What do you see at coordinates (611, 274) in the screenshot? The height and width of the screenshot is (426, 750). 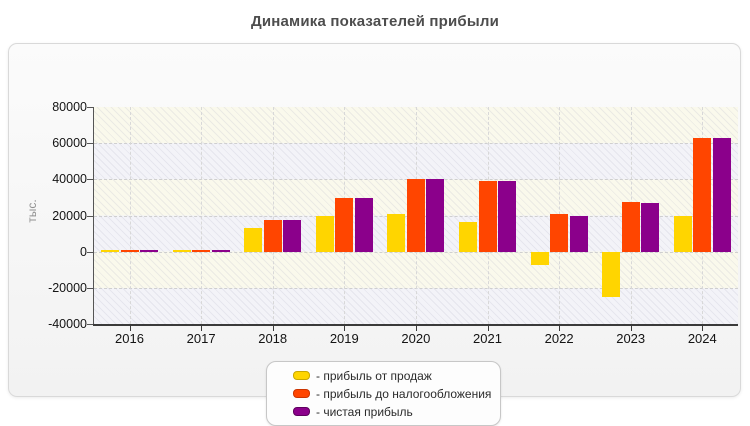 I see `bar-2023-series0` at bounding box center [611, 274].